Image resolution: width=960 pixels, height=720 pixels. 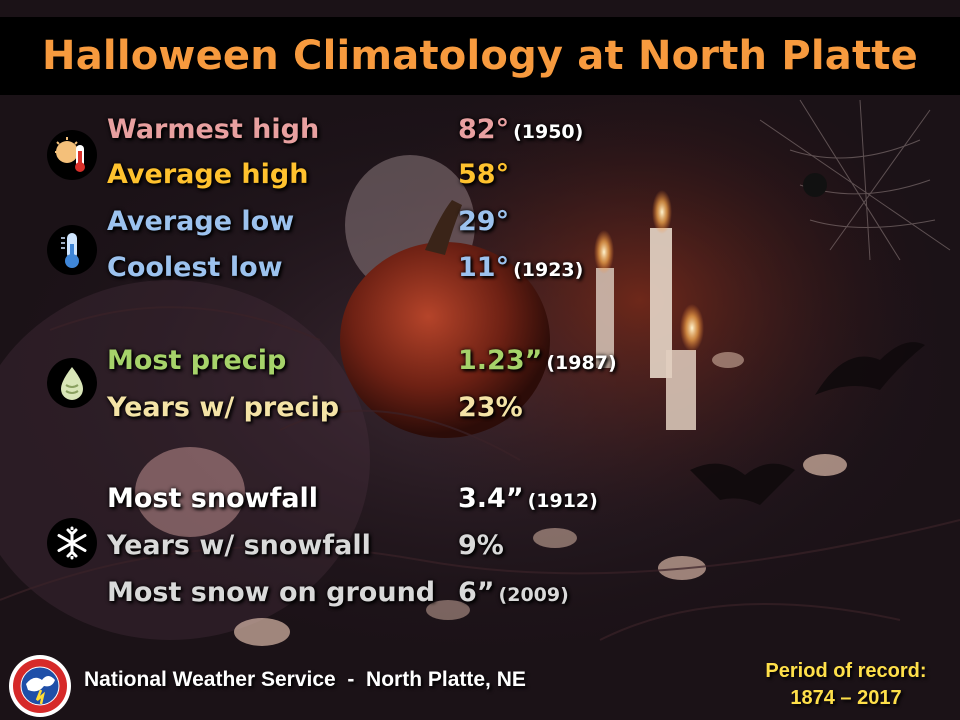 What do you see at coordinates (846, 671) in the screenshot?
I see `period-label: Period of record:` at bounding box center [846, 671].